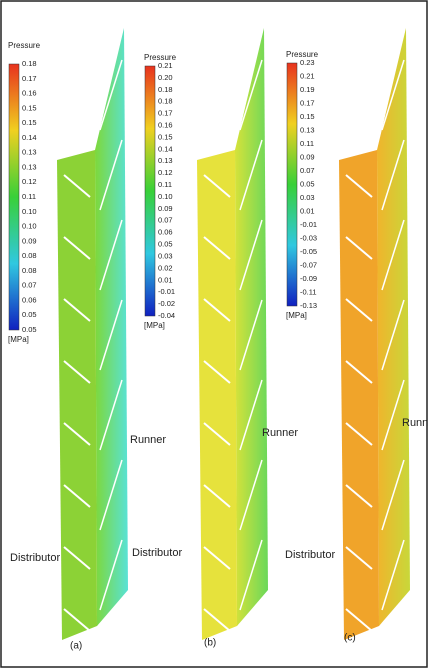 Image resolution: width=428 pixels, height=668 pixels. I want to click on colorbar-tick-label: -0.11, so click(308, 291).